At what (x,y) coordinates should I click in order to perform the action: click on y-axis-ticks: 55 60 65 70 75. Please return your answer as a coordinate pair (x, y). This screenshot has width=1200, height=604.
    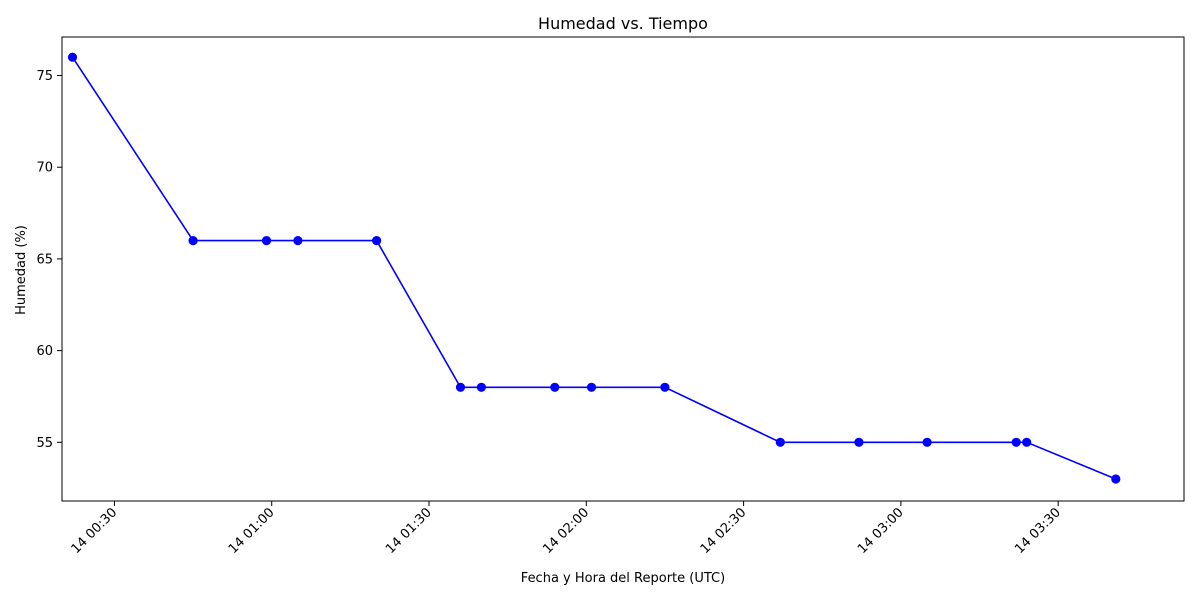
    Looking at the image, I should click on (49, 260).